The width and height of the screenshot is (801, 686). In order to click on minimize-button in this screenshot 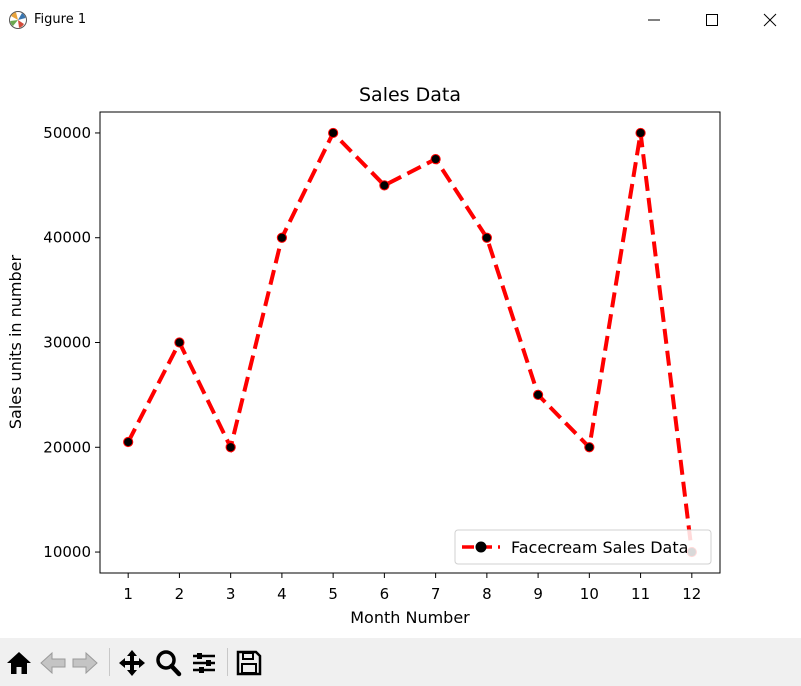, I will do `click(655, 20)`.